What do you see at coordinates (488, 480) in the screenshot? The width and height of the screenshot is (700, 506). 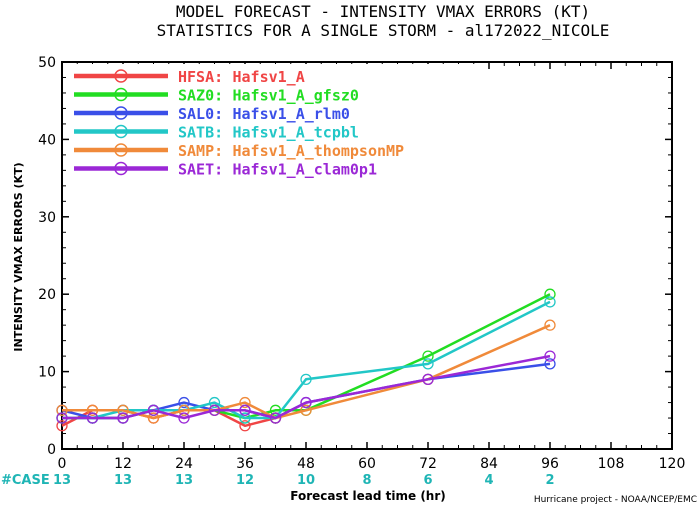 I see `case-count: 4` at bounding box center [488, 480].